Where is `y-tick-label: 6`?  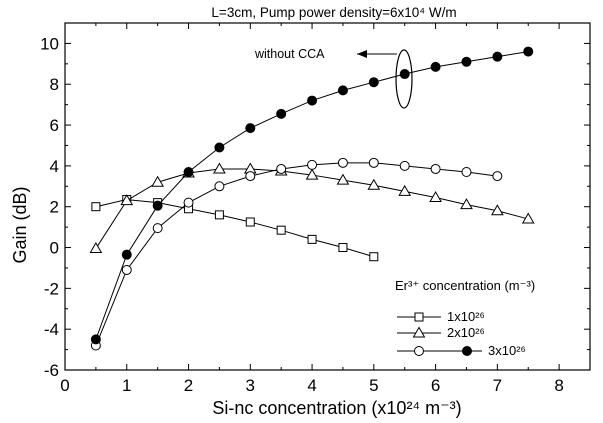
y-tick-label: 6 is located at coordinates (54, 125).